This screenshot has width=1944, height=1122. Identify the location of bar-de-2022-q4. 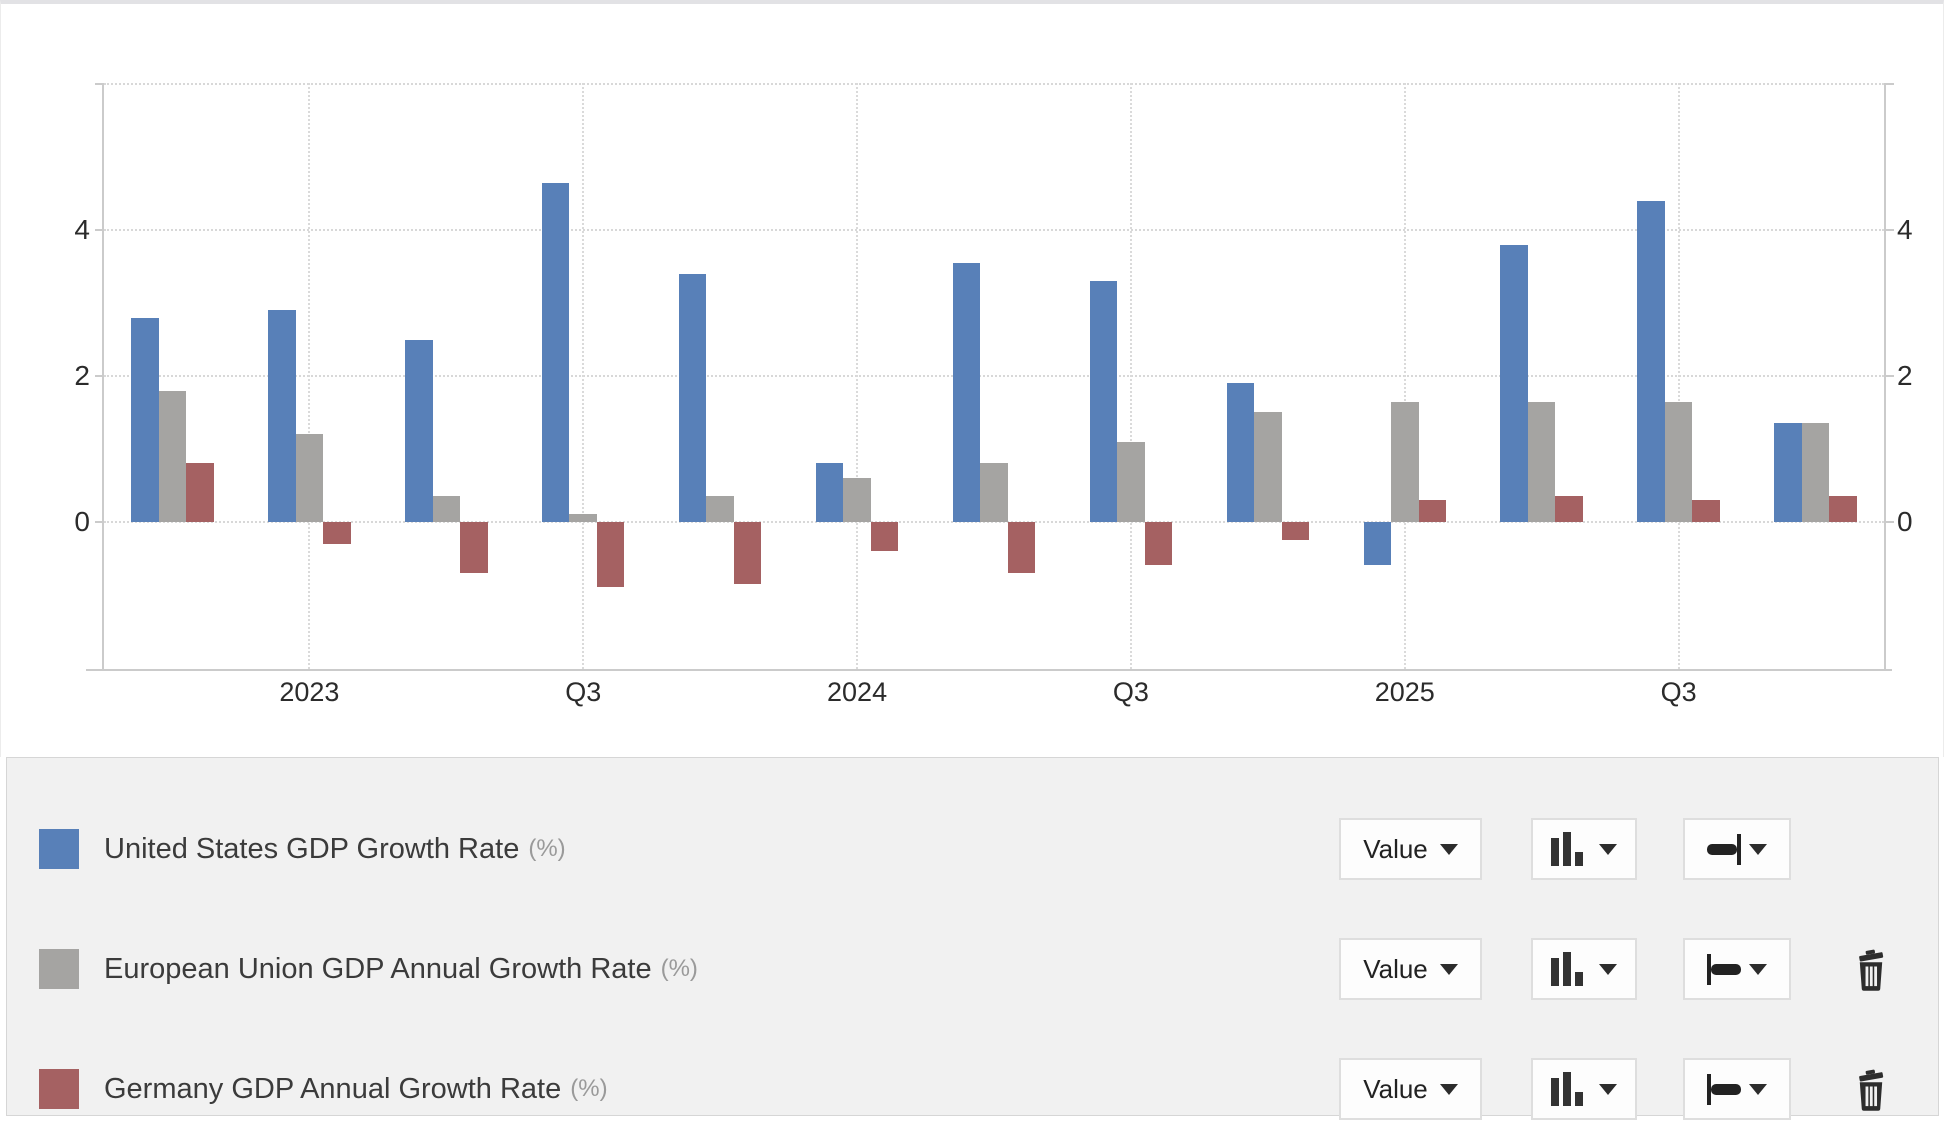
(200, 492).